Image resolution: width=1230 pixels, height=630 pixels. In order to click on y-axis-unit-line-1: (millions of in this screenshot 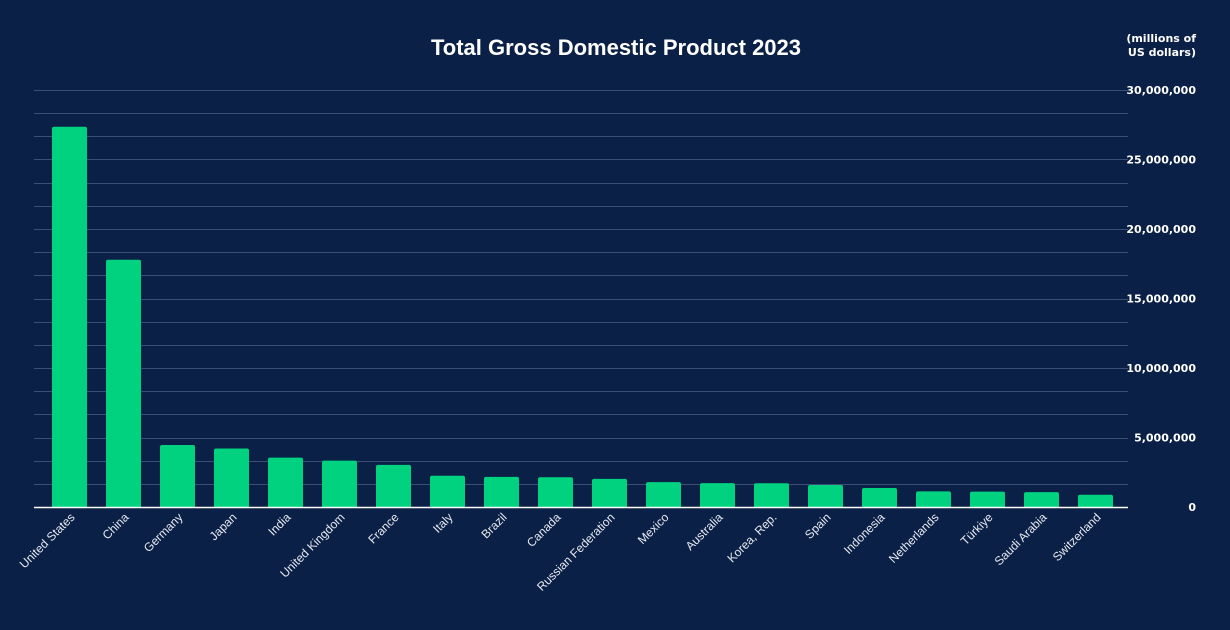, I will do `click(1161, 38)`.